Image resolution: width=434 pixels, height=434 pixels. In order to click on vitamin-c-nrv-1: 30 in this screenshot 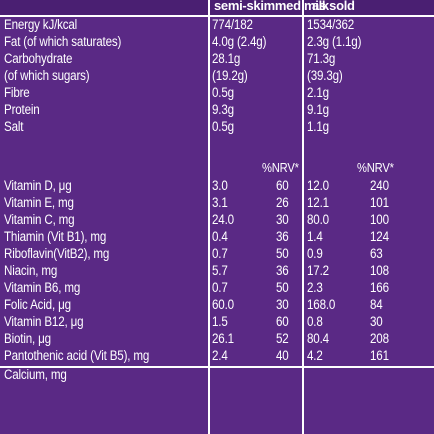, I will do `click(282, 219)`.